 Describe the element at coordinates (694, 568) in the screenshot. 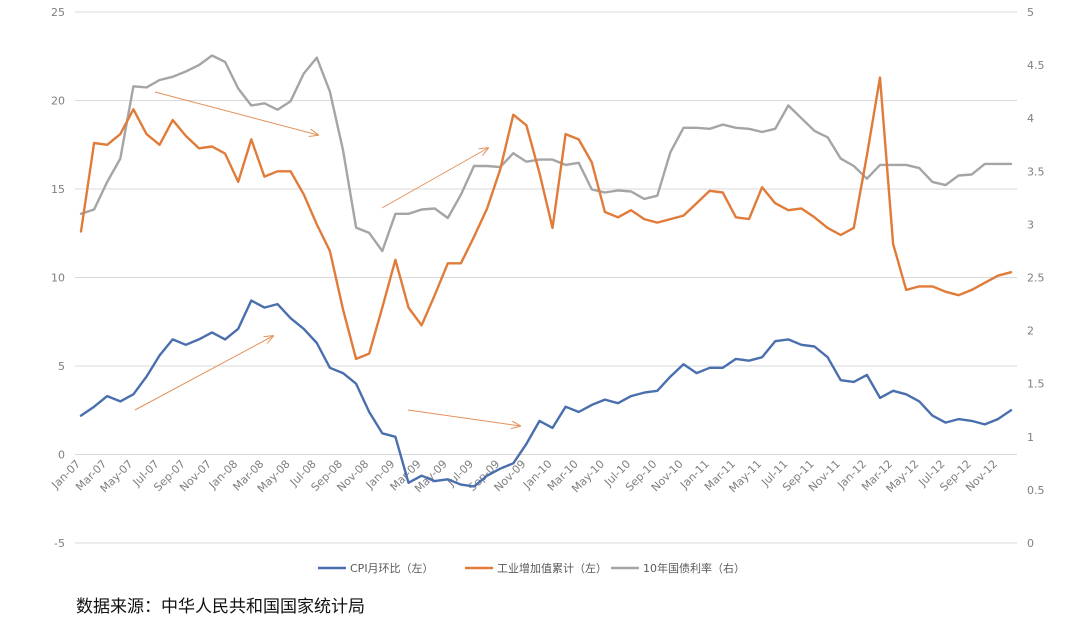

I see `legend-label: 10年国债利率（右）` at that location.